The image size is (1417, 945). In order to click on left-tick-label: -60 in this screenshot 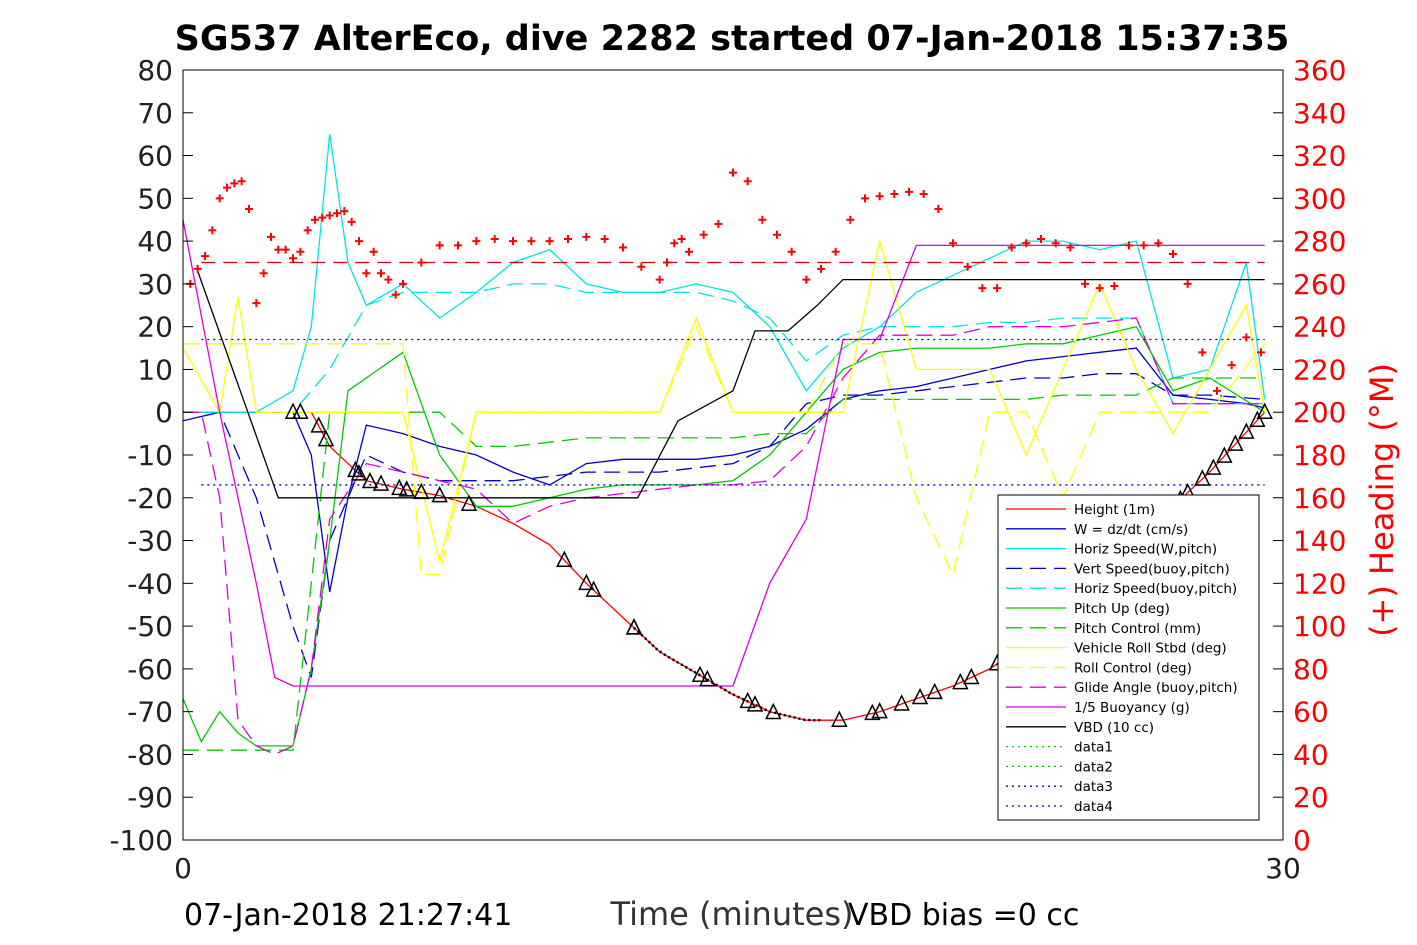, I will do `click(150, 669)`.